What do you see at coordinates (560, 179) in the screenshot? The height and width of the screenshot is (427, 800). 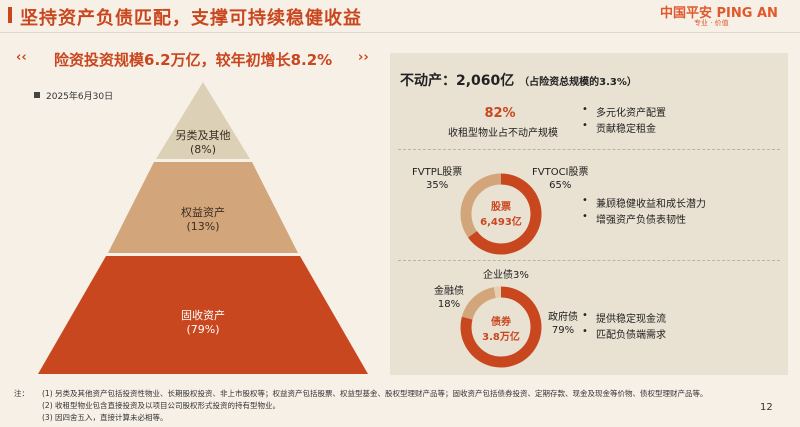 I see `fvtoci-label: FVTOCI股票 65%` at bounding box center [560, 179].